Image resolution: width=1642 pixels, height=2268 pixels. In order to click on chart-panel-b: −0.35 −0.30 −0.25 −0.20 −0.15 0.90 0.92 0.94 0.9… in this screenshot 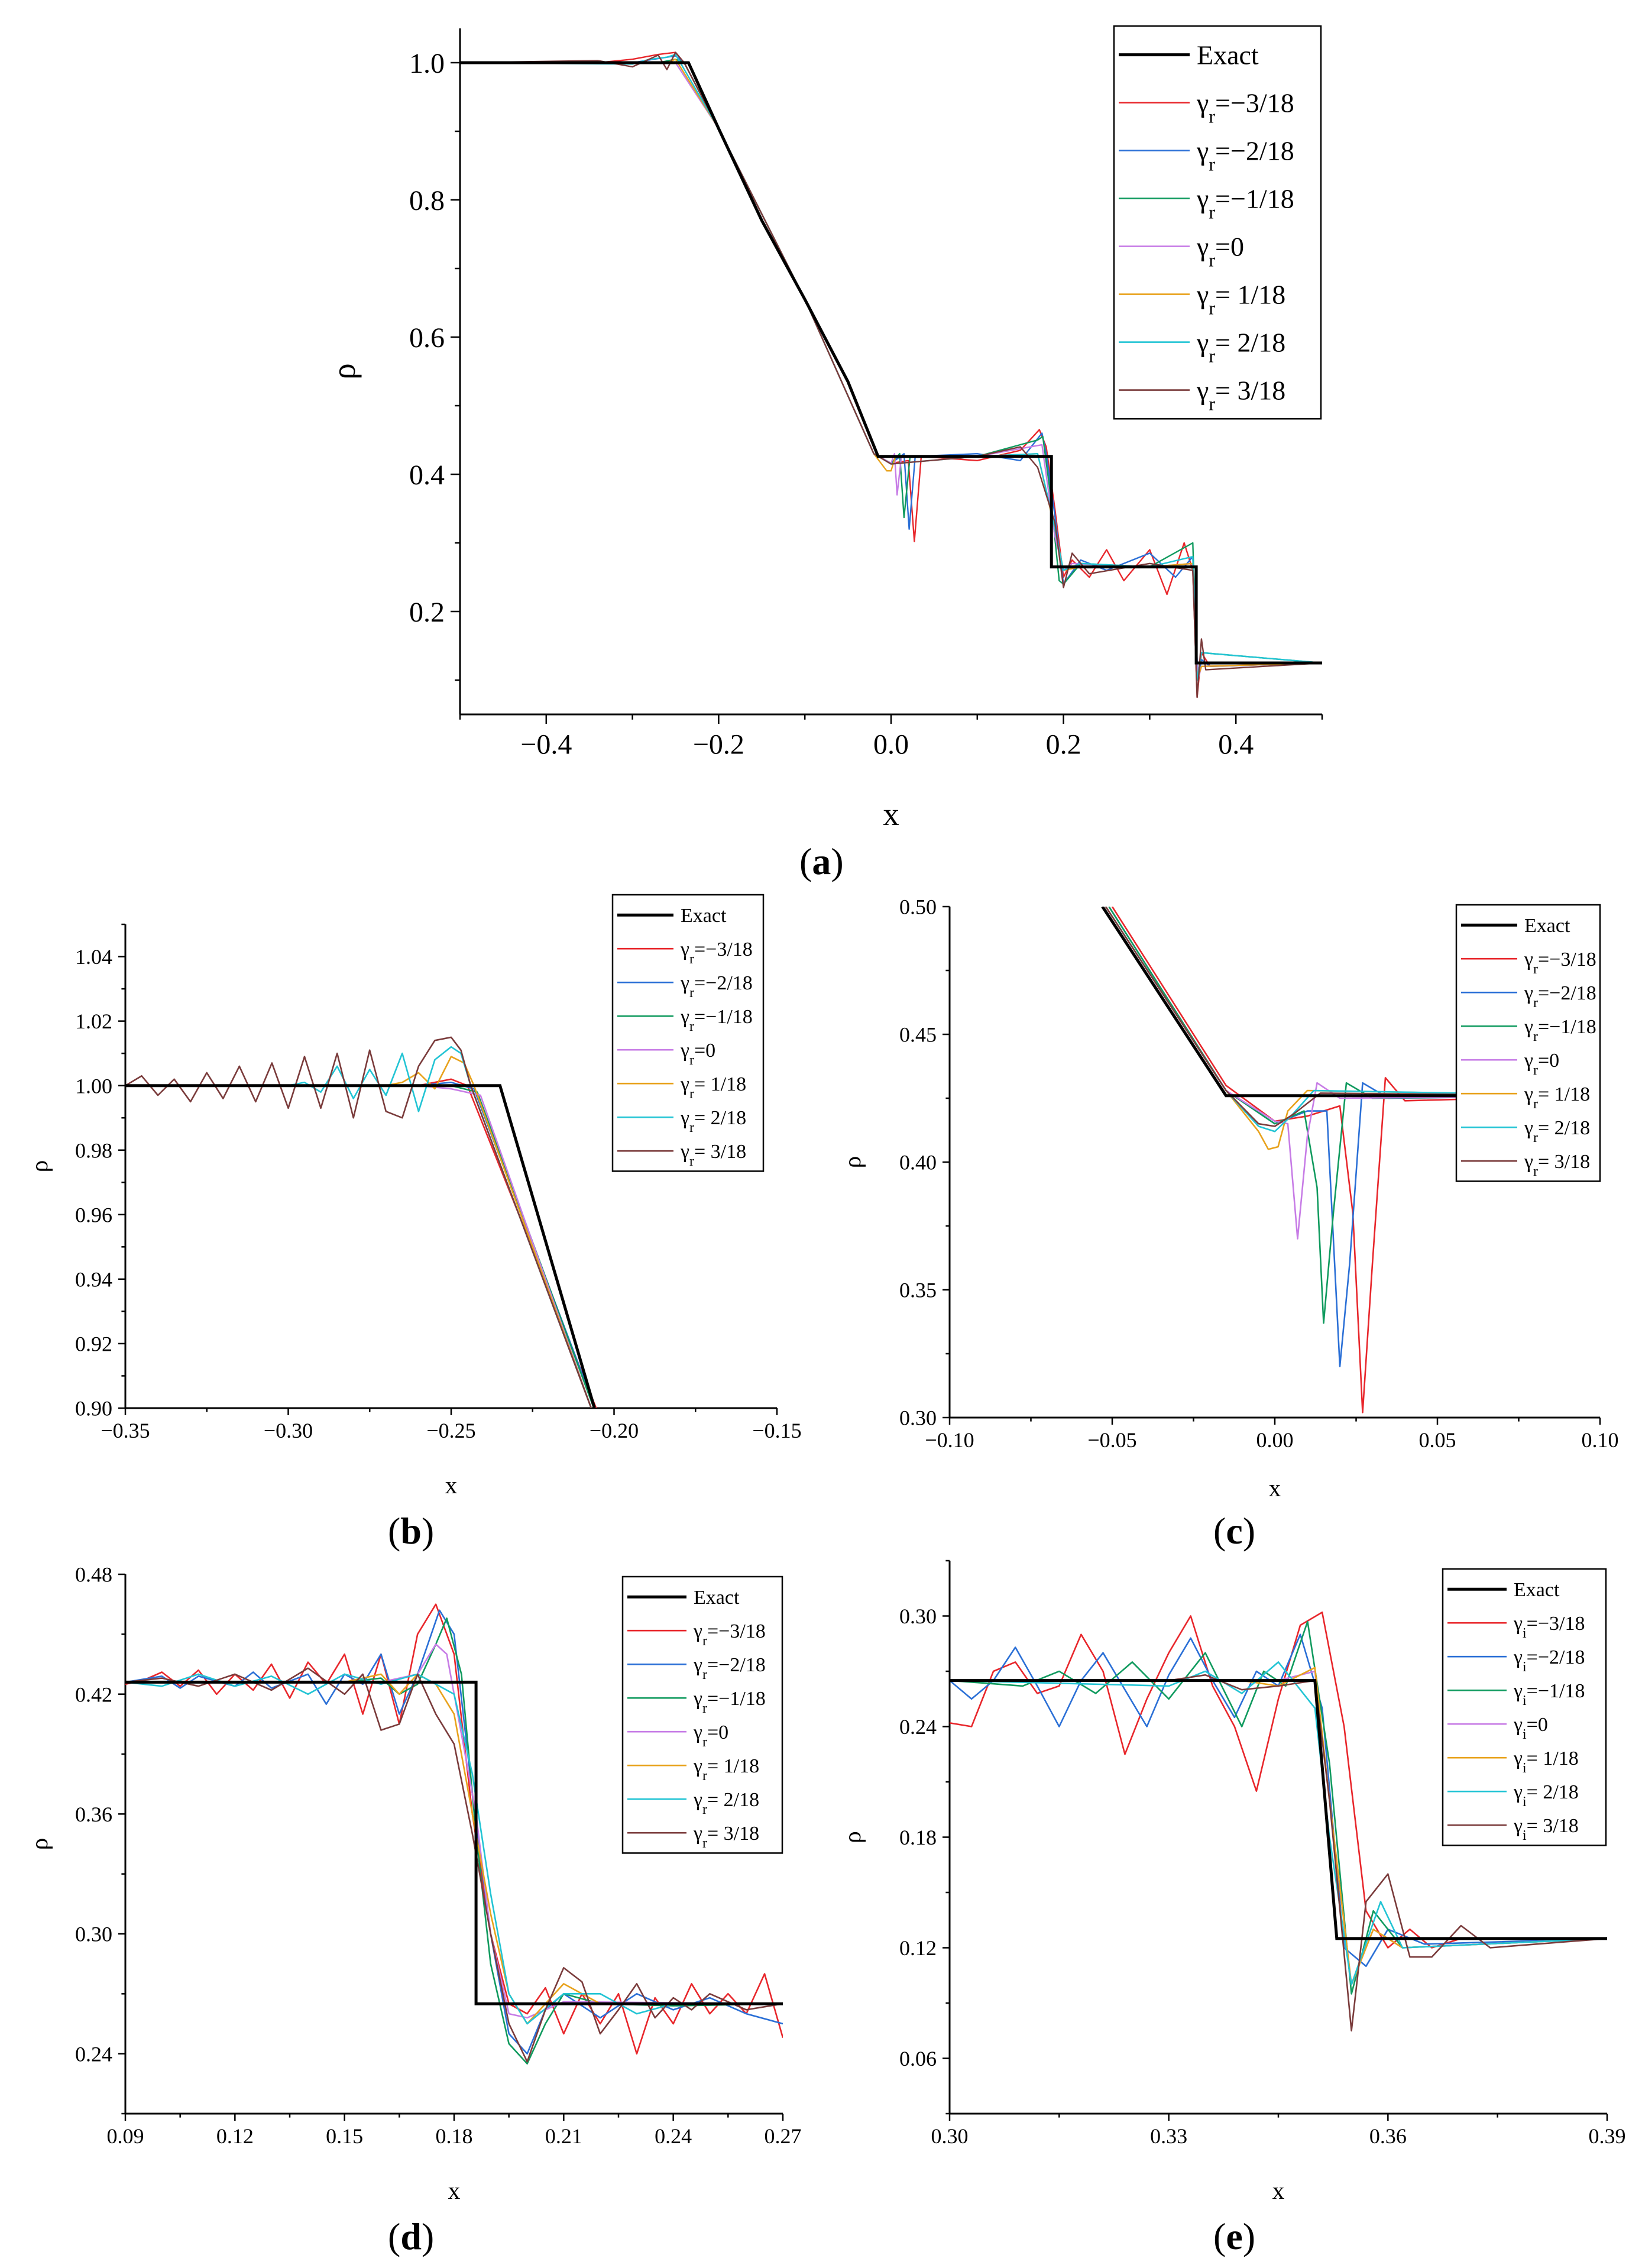, I will do `click(413, 1197)`.